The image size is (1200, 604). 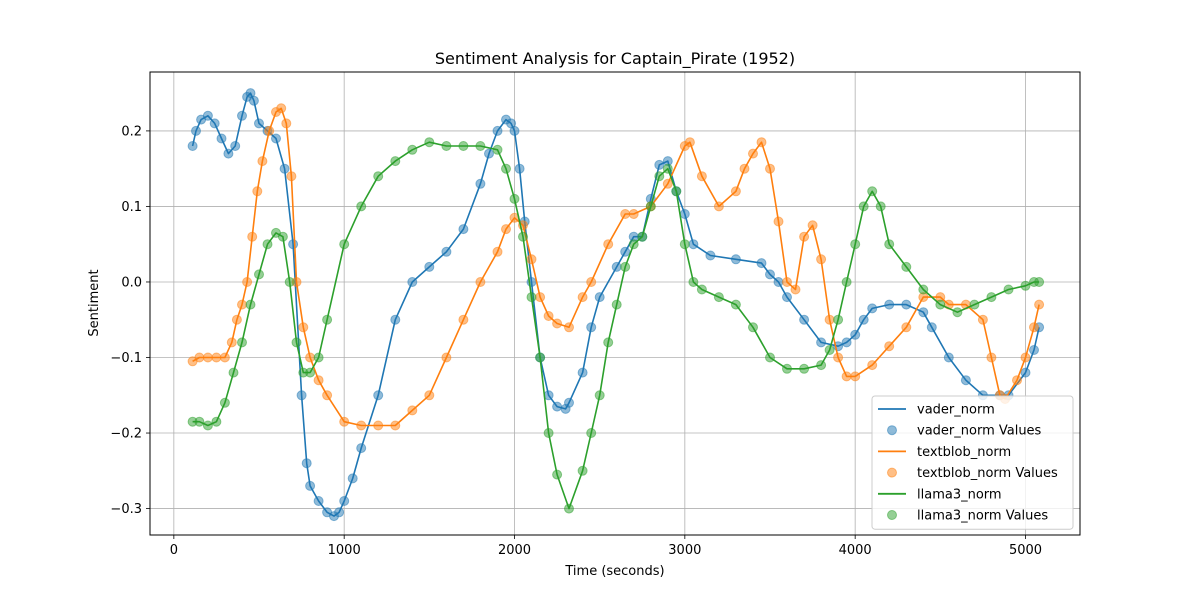 What do you see at coordinates (684, 550) in the screenshot?
I see `x-tick-label: 3000` at bounding box center [684, 550].